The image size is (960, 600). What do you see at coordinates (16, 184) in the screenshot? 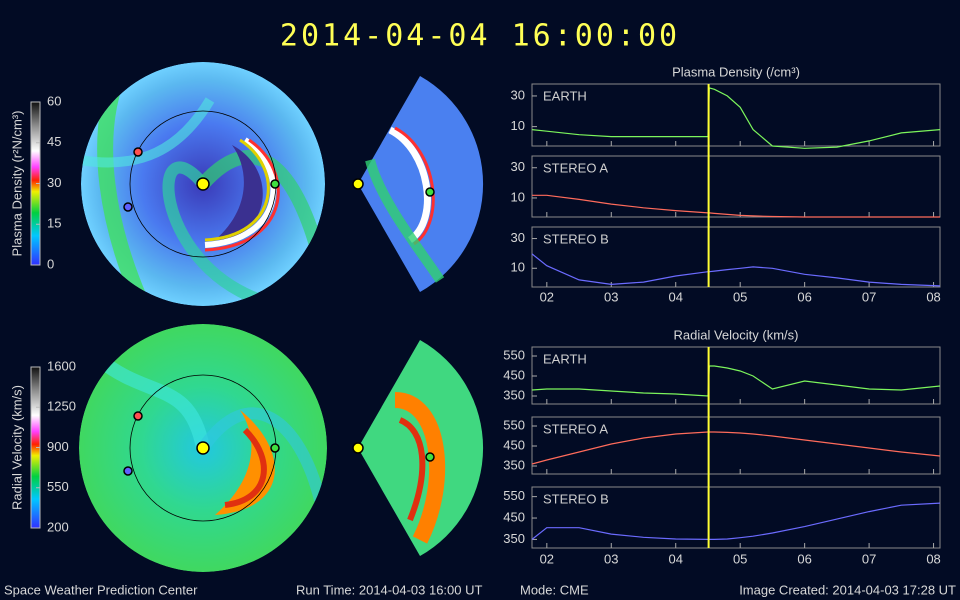
I see `colorbar-label: Plasma Density (r²N/cm³)` at bounding box center [16, 184].